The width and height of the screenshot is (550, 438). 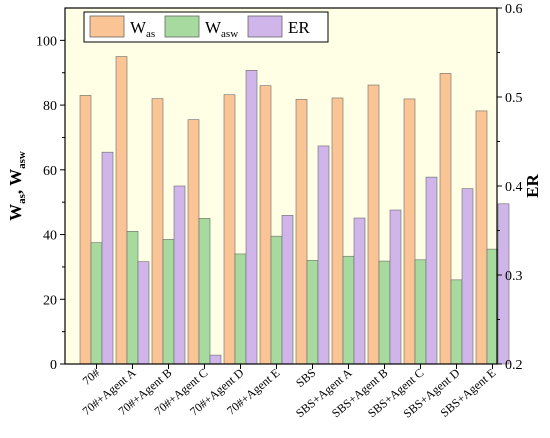 What do you see at coordinates (50, 300) in the screenshot?
I see `y-left-tick-label: 20` at bounding box center [50, 300].